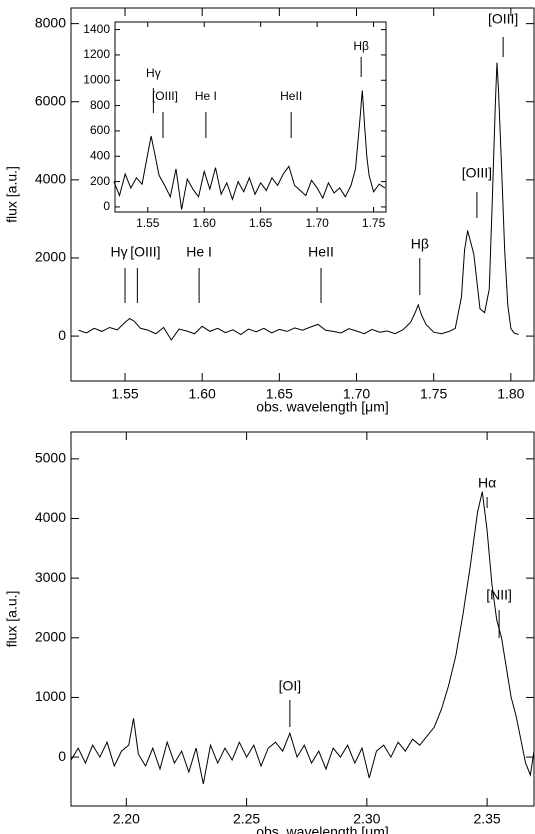 The width and height of the screenshot is (535, 834). What do you see at coordinates (246, 819) in the screenshot?
I see `x-tick-label: 2.25` at bounding box center [246, 819].